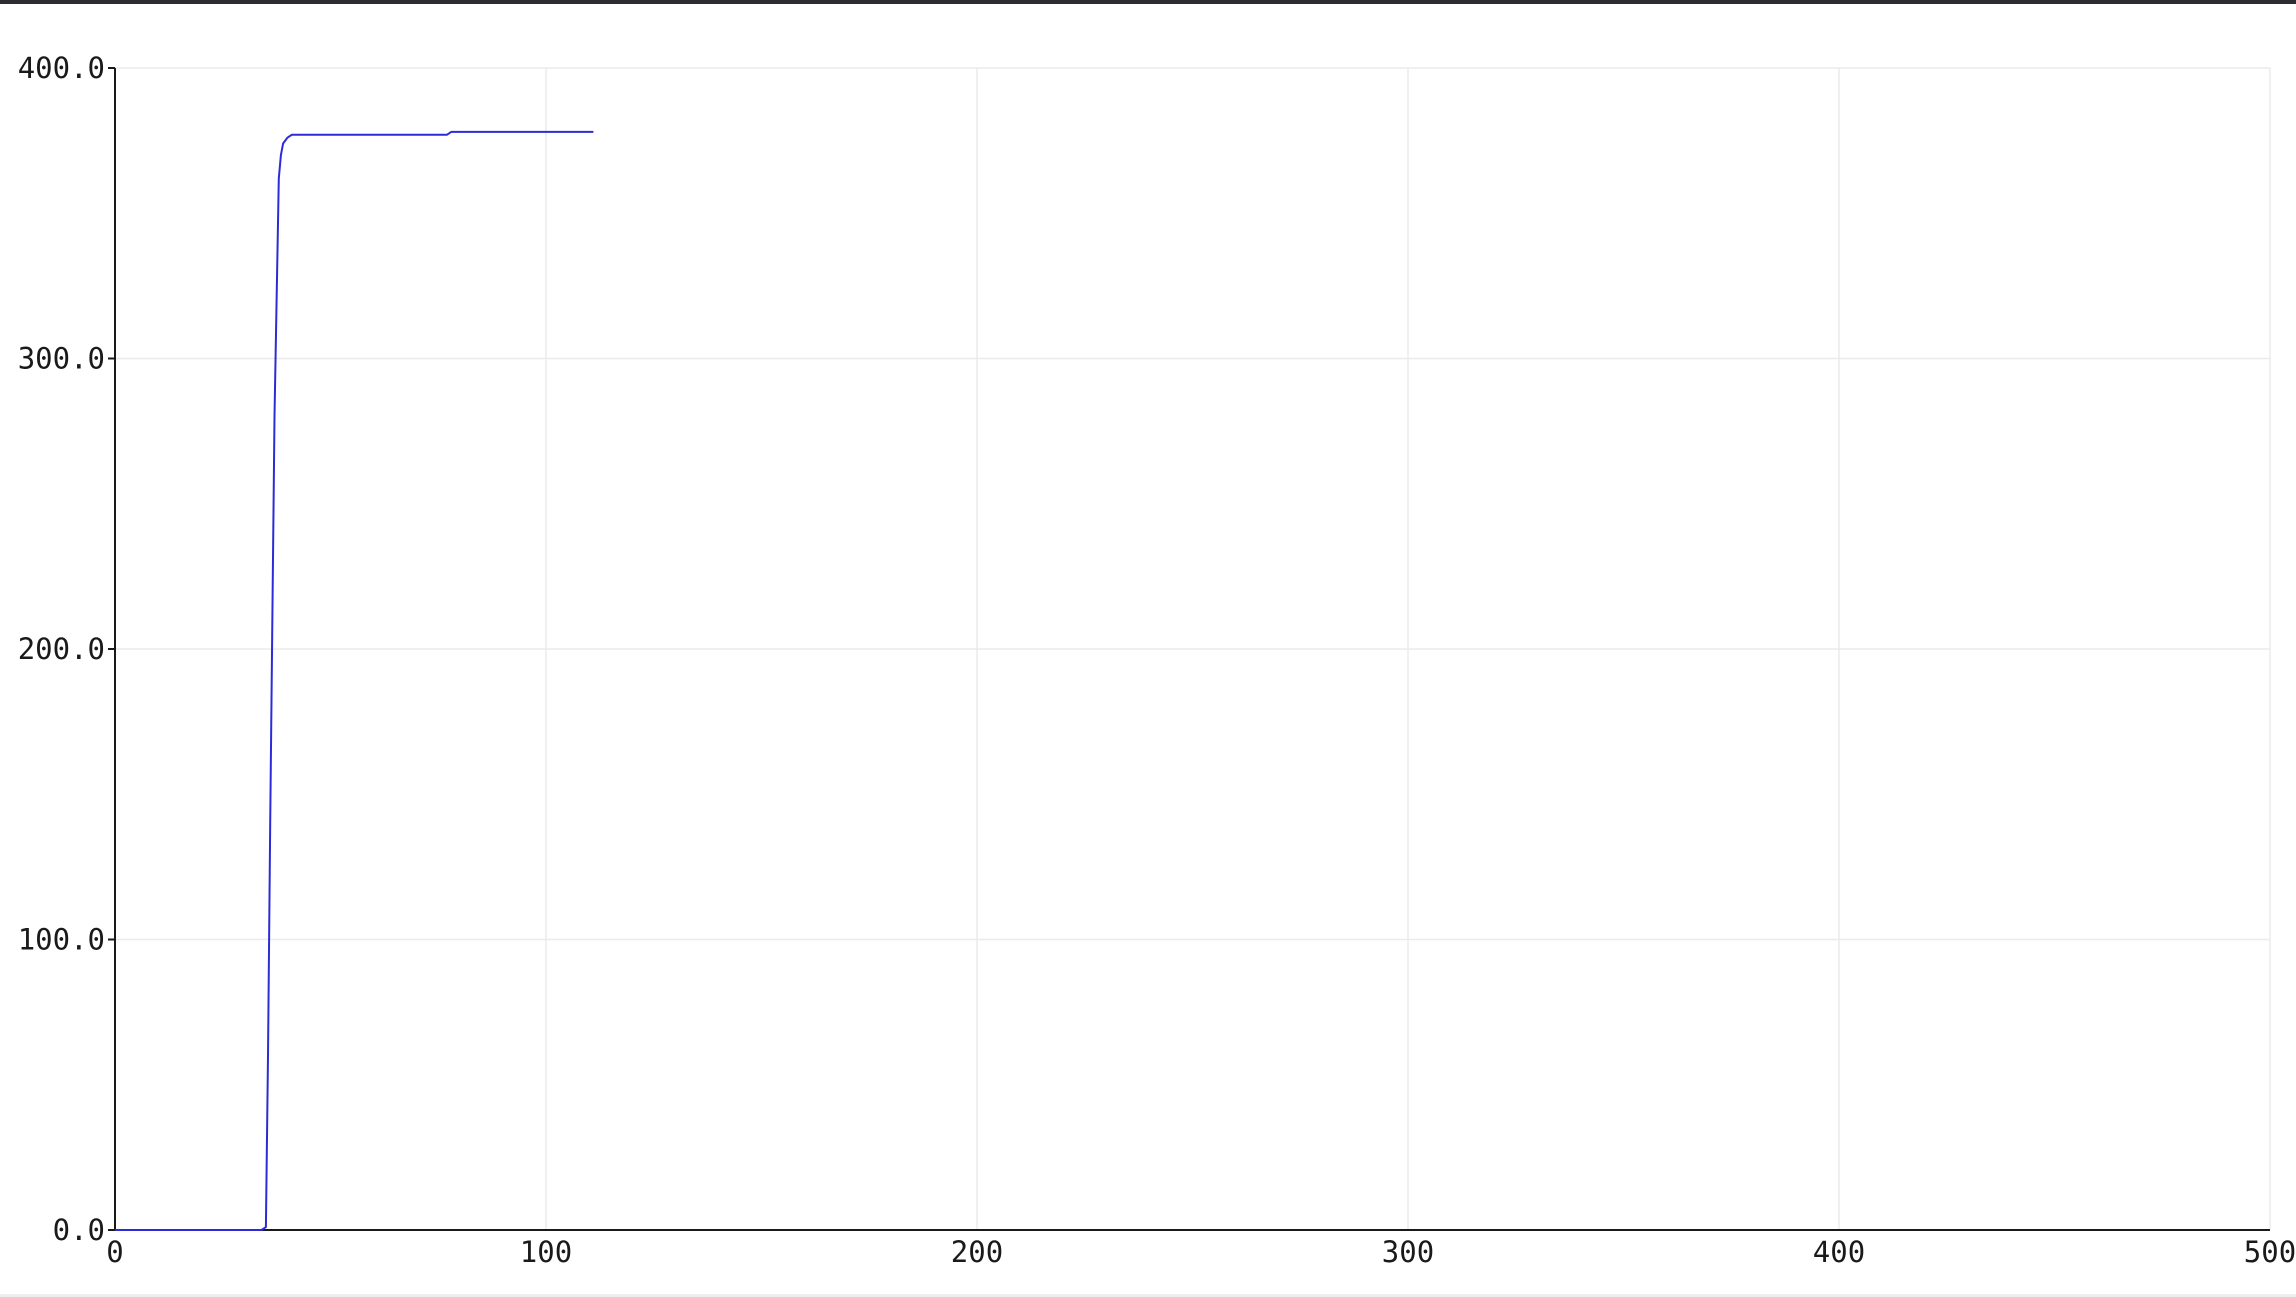 The width and height of the screenshot is (2296, 1297). I want to click on x-tick-label: 300, so click(1408, 1252).